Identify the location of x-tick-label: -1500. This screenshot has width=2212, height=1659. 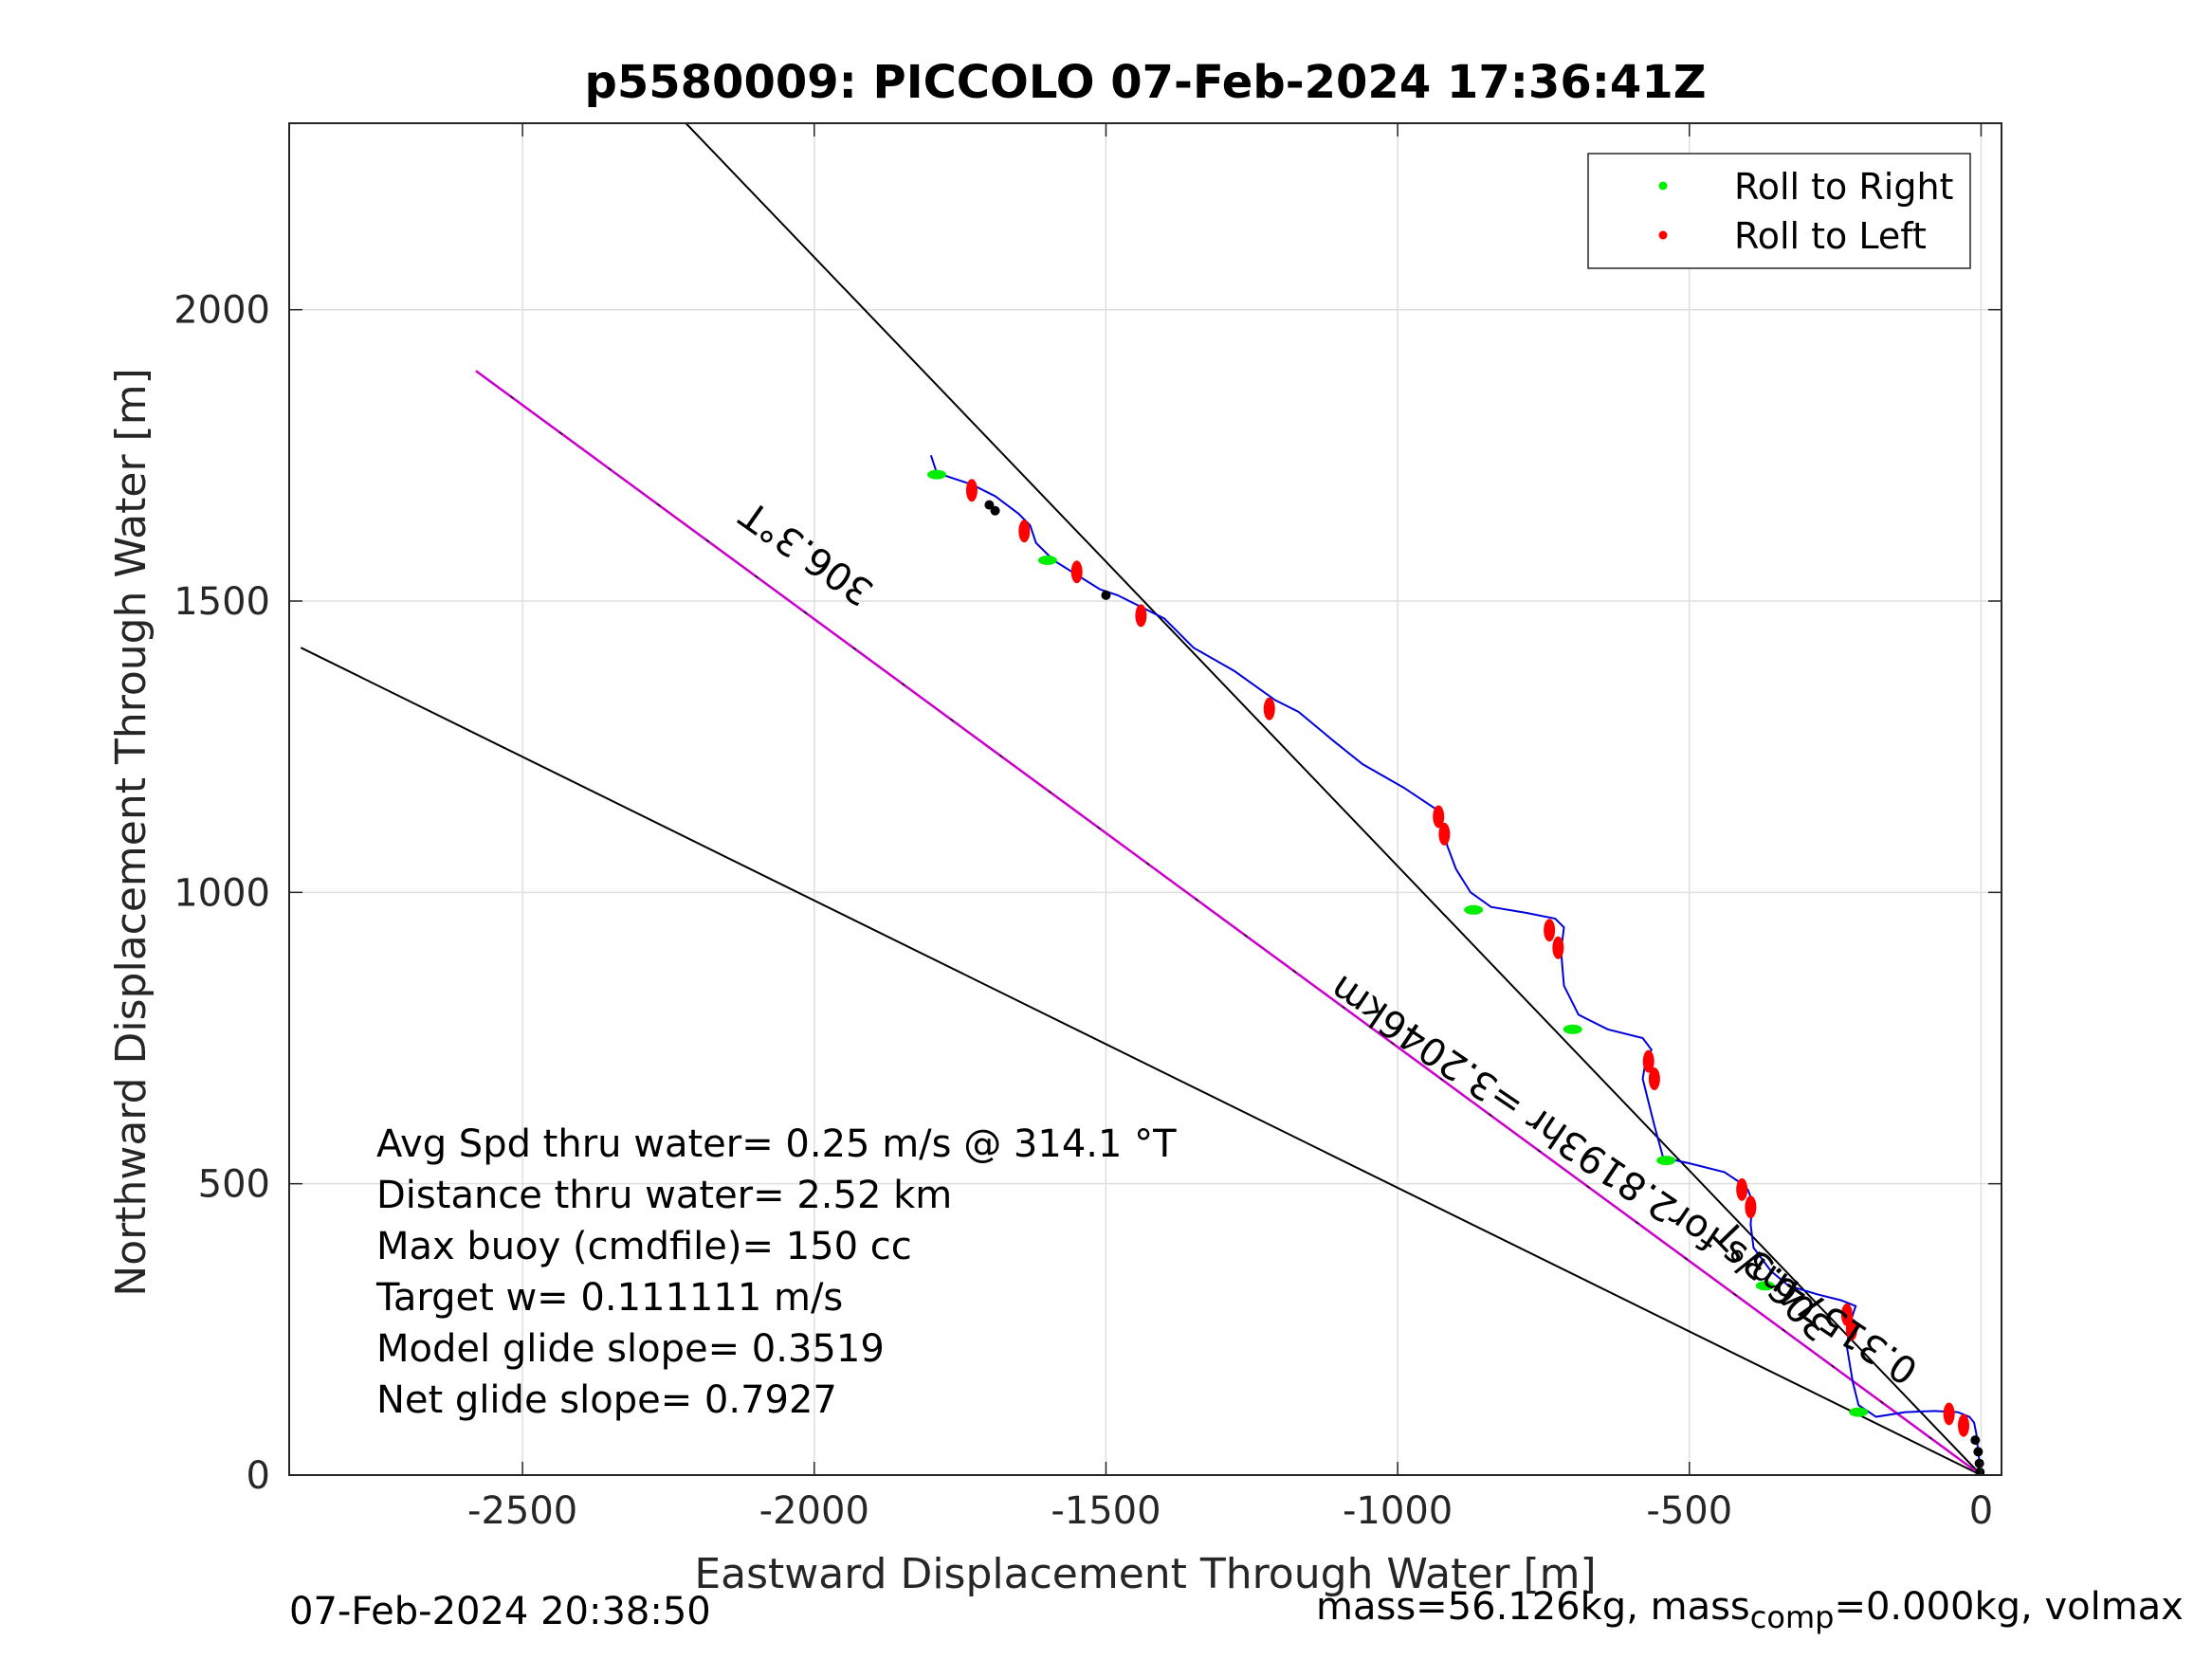
(1106, 1511).